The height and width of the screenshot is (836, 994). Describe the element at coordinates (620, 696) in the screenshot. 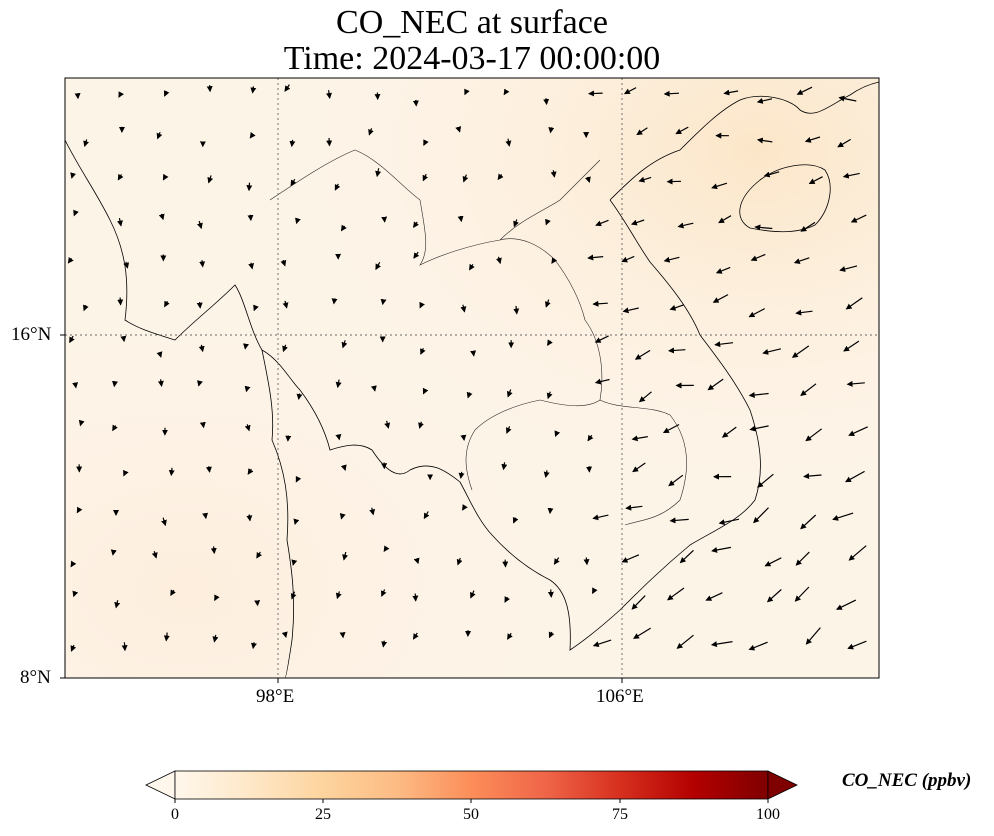

I see `lon-tick-label: 106°E` at that location.